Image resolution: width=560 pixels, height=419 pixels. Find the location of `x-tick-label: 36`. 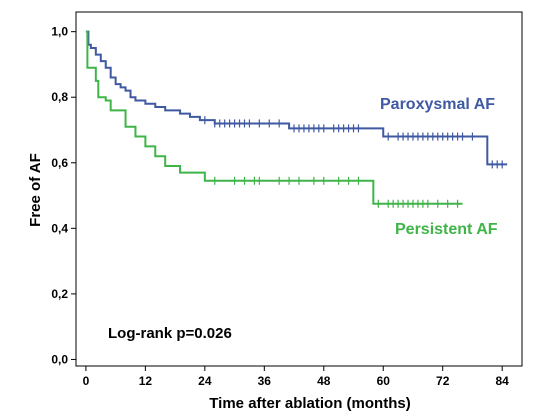

x-tick-label: 36 is located at coordinates (265, 381).